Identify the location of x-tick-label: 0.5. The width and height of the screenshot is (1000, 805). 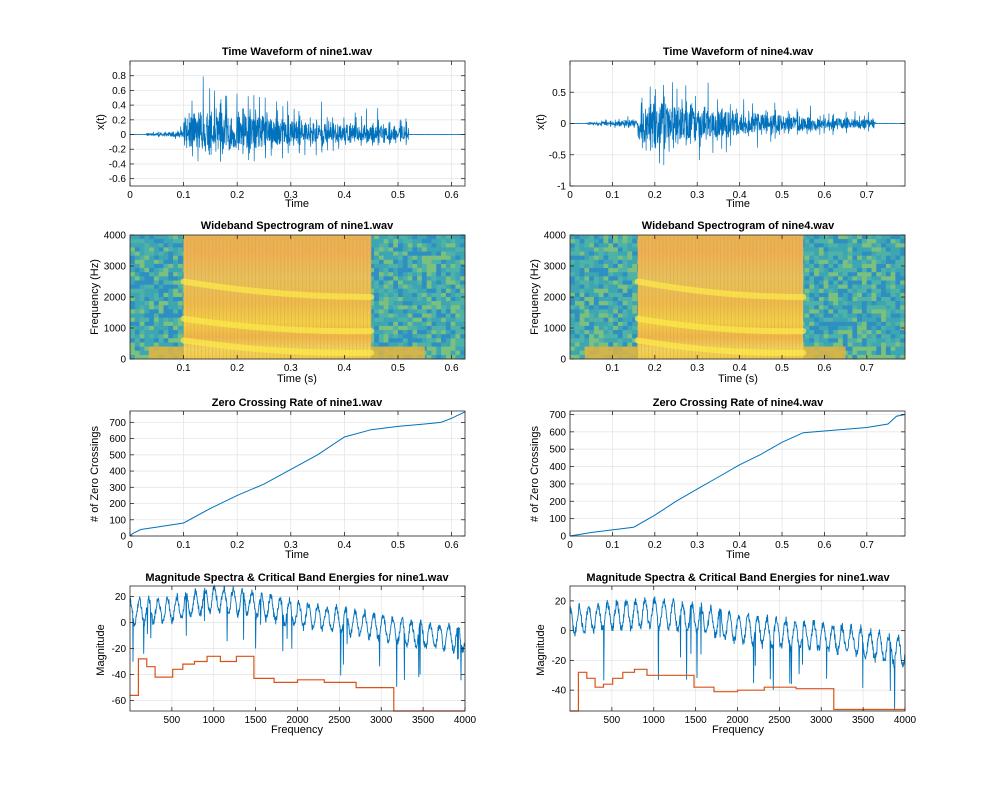
(398, 195).